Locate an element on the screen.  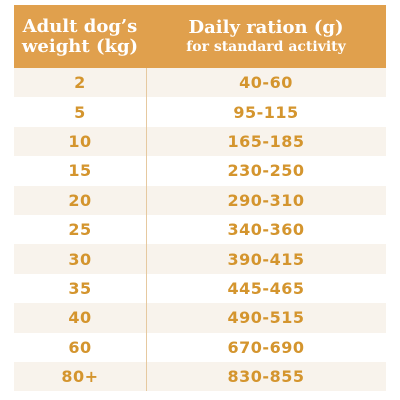
weight-cell: 40 is located at coordinates (80, 318).